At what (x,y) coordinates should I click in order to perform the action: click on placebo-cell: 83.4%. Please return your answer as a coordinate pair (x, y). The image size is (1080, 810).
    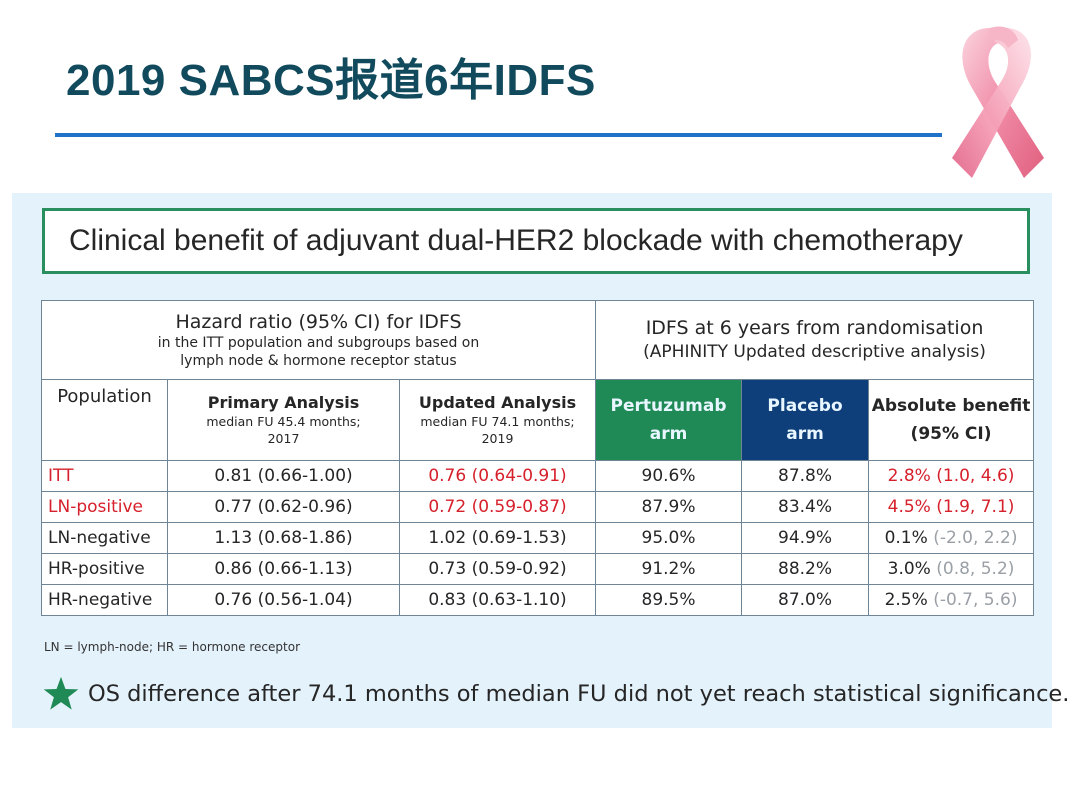
    Looking at the image, I should click on (805, 507).